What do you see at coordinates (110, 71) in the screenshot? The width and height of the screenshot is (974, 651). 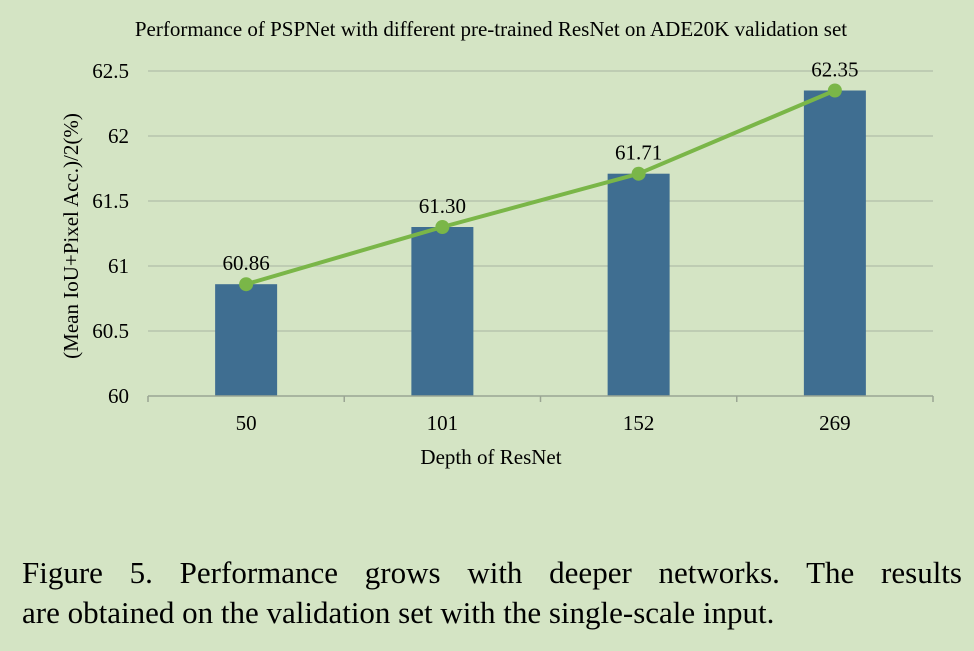 I see `y-tick-label: 62.5` at bounding box center [110, 71].